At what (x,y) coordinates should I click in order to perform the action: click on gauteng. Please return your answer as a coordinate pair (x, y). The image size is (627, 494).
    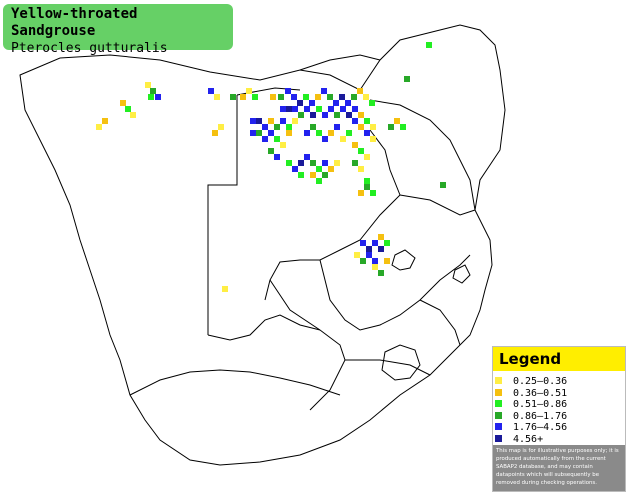
    Looking at the image, I should click on (403, 260).